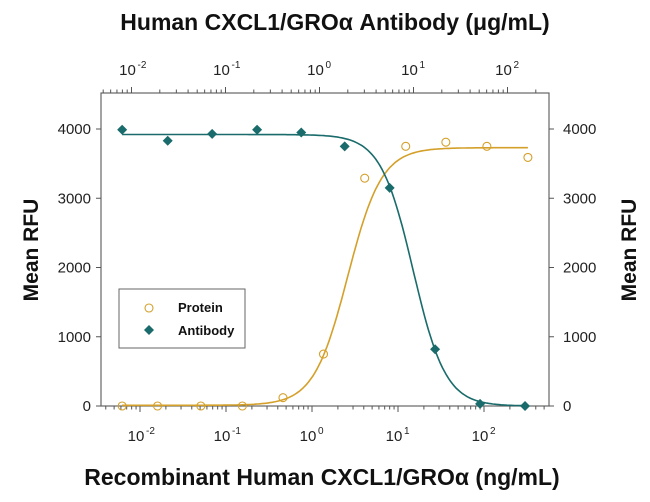  I want to click on legend-box, so click(182, 318).